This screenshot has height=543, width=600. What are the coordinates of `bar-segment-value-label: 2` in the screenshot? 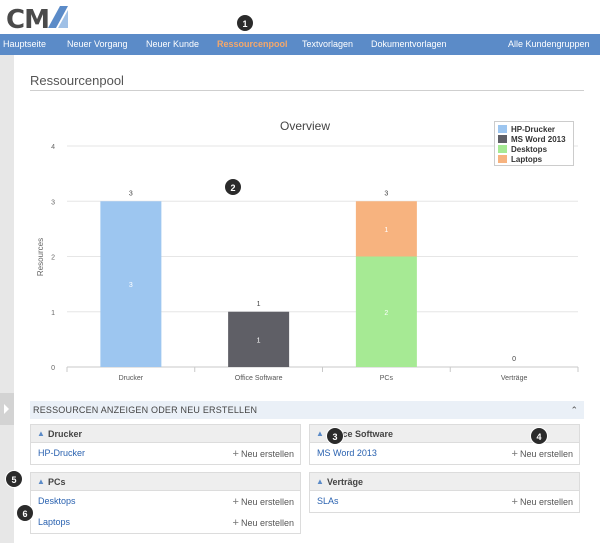 It's located at (386, 313).